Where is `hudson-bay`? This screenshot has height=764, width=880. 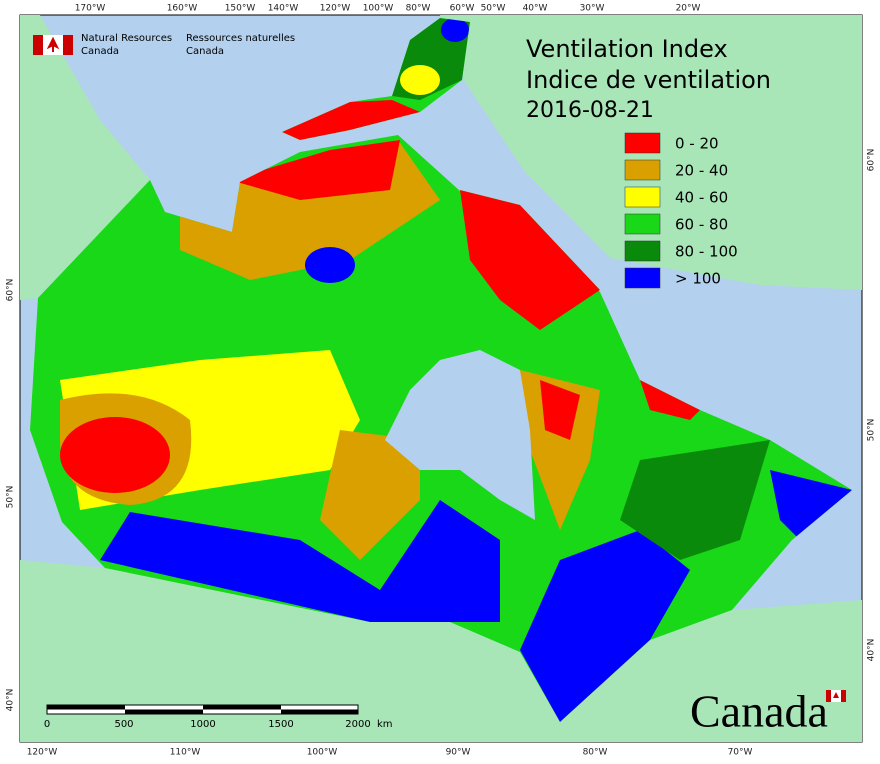 hudson-bay is located at coordinates (460, 435).